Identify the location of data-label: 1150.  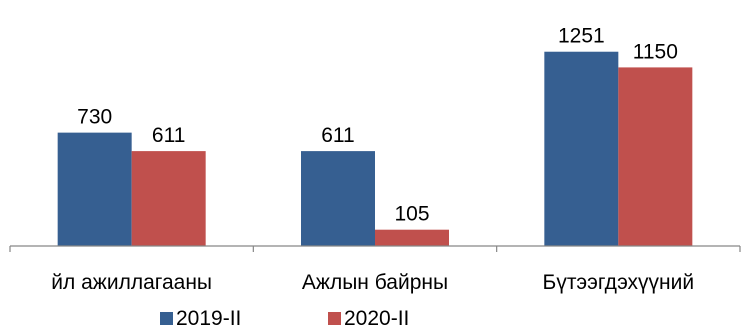
(655, 51).